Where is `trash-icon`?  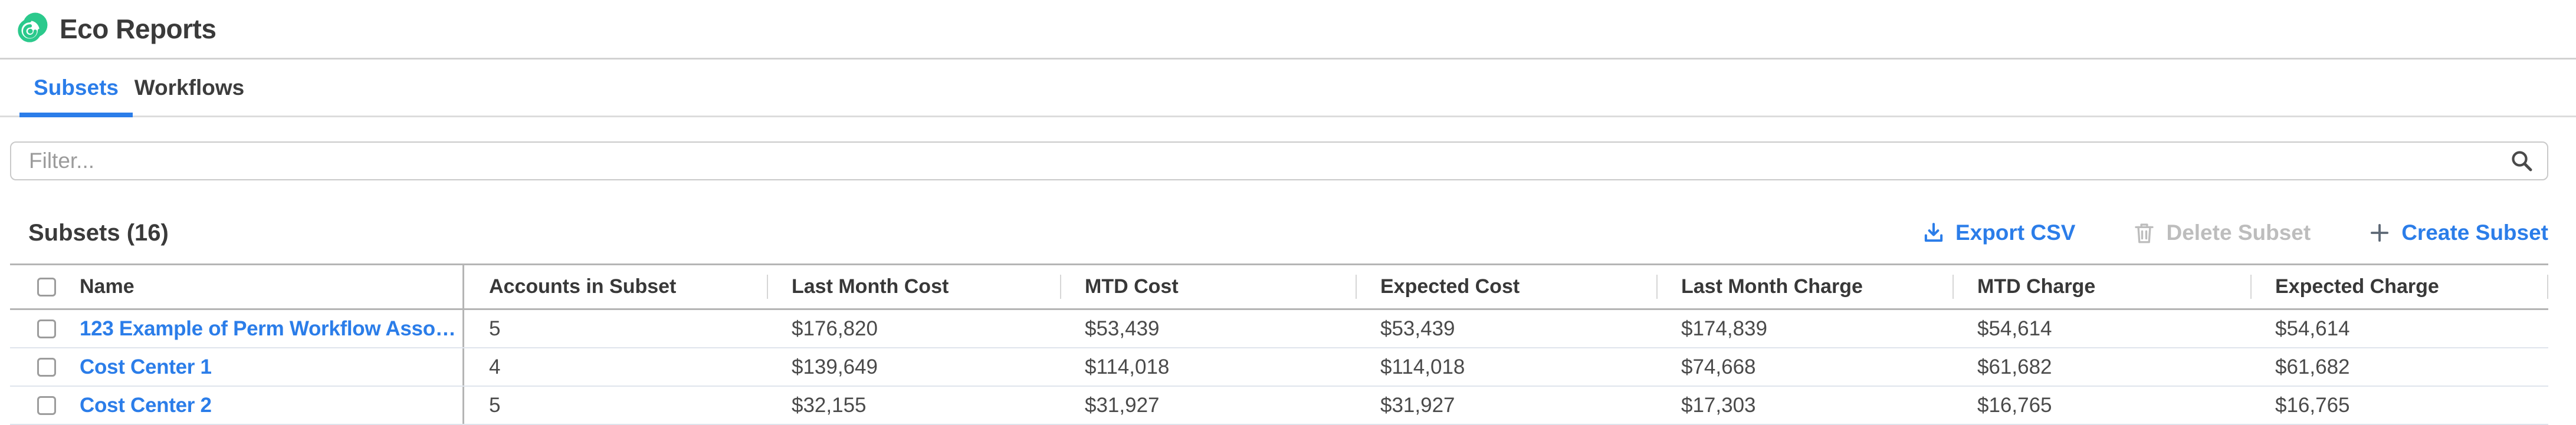 trash-icon is located at coordinates (2144, 233).